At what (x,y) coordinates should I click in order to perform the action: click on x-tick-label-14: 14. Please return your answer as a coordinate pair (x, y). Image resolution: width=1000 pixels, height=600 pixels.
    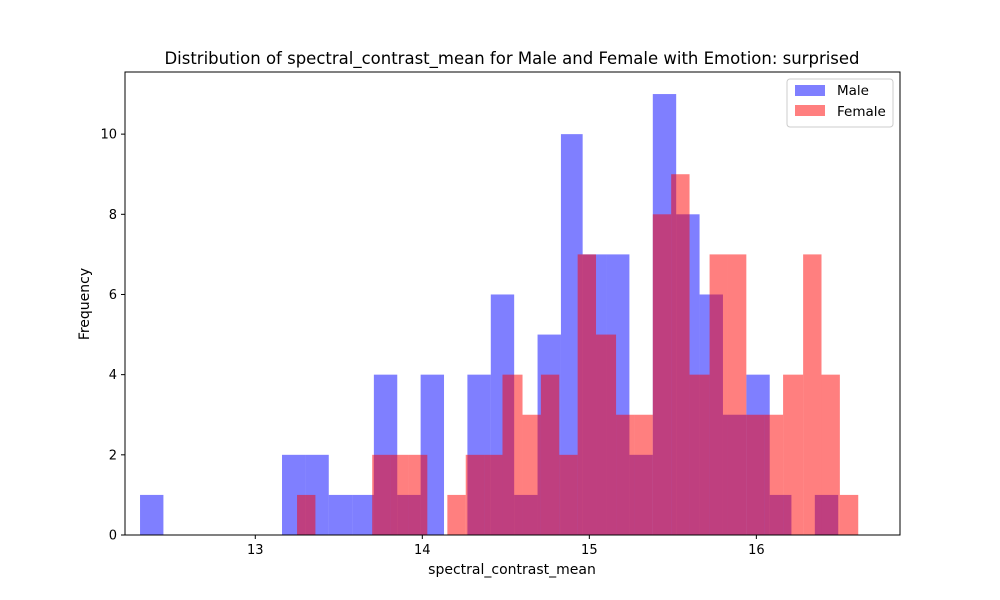
    Looking at the image, I should click on (422, 550).